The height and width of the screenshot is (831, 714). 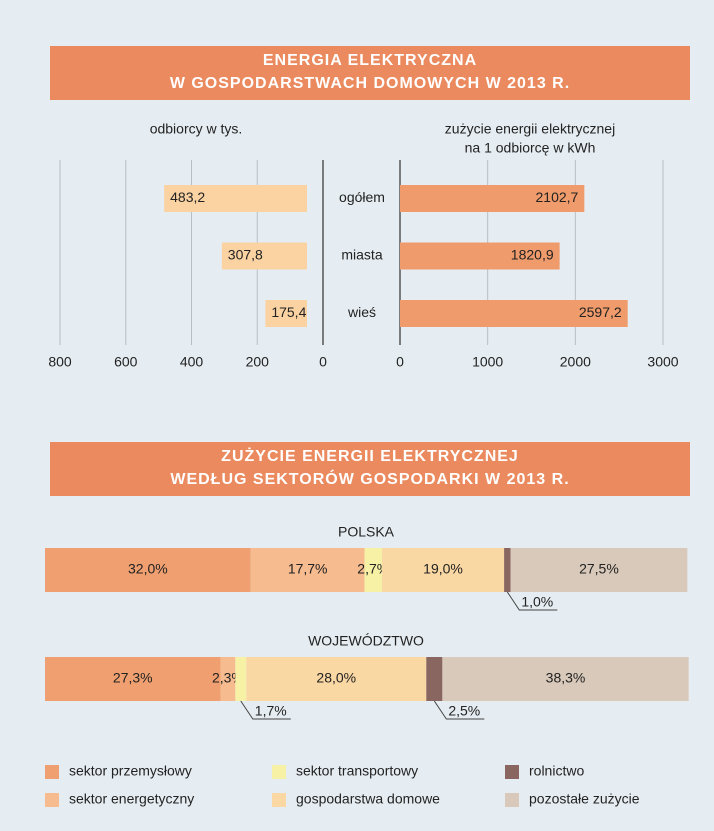 I want to click on chart-title: ENERGIA ELEKTRYCZNA, so click(x=370, y=60).